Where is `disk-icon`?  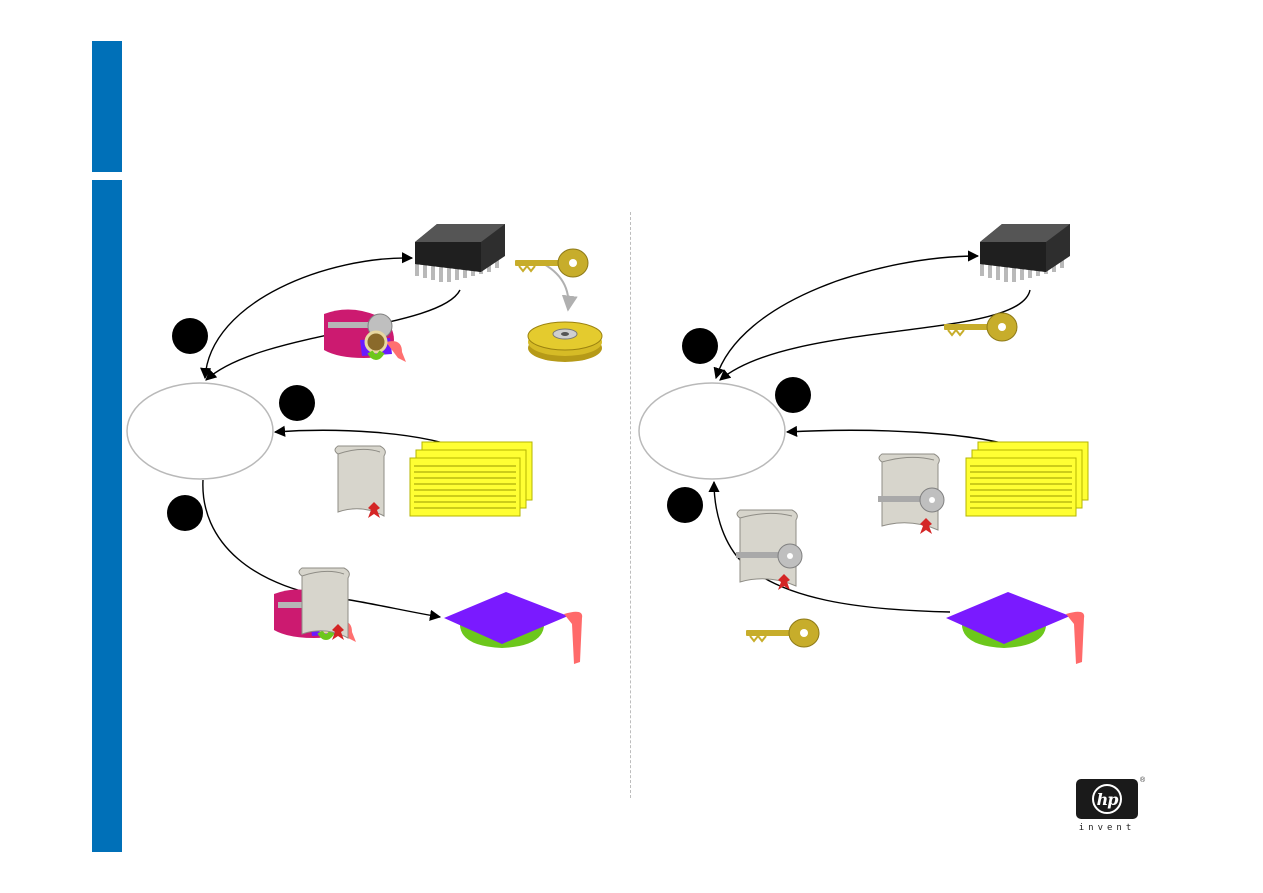
disk-icon is located at coordinates (565, 342).